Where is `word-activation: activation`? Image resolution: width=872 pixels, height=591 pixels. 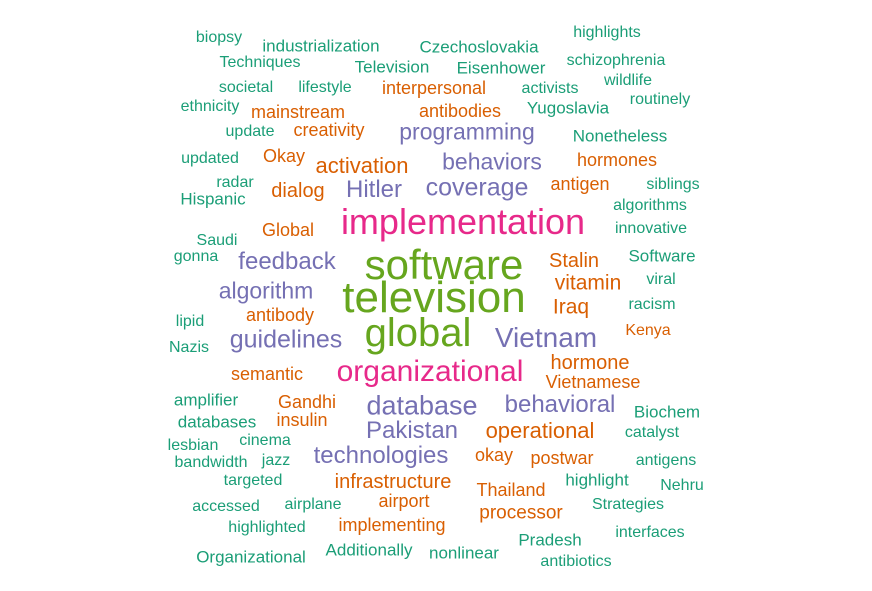 word-activation: activation is located at coordinates (362, 165).